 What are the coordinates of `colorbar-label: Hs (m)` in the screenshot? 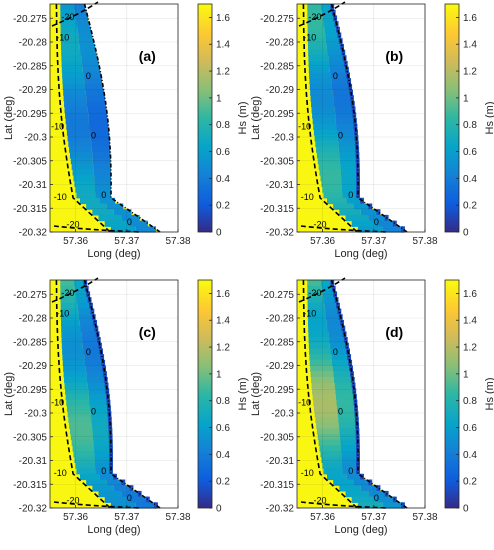 It's located at (243, 394).